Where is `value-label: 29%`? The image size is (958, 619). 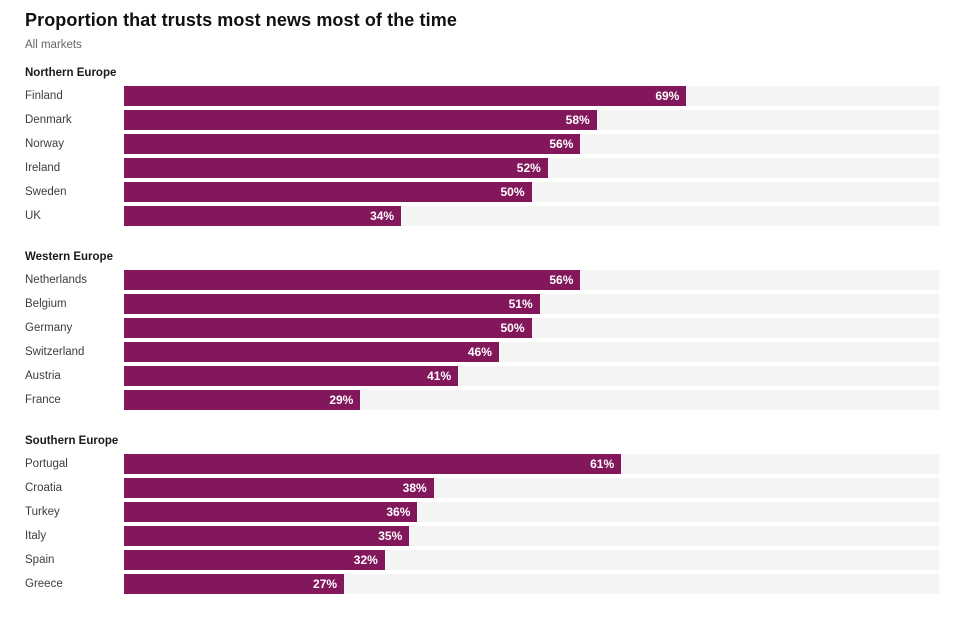 value-label: 29% is located at coordinates (341, 400).